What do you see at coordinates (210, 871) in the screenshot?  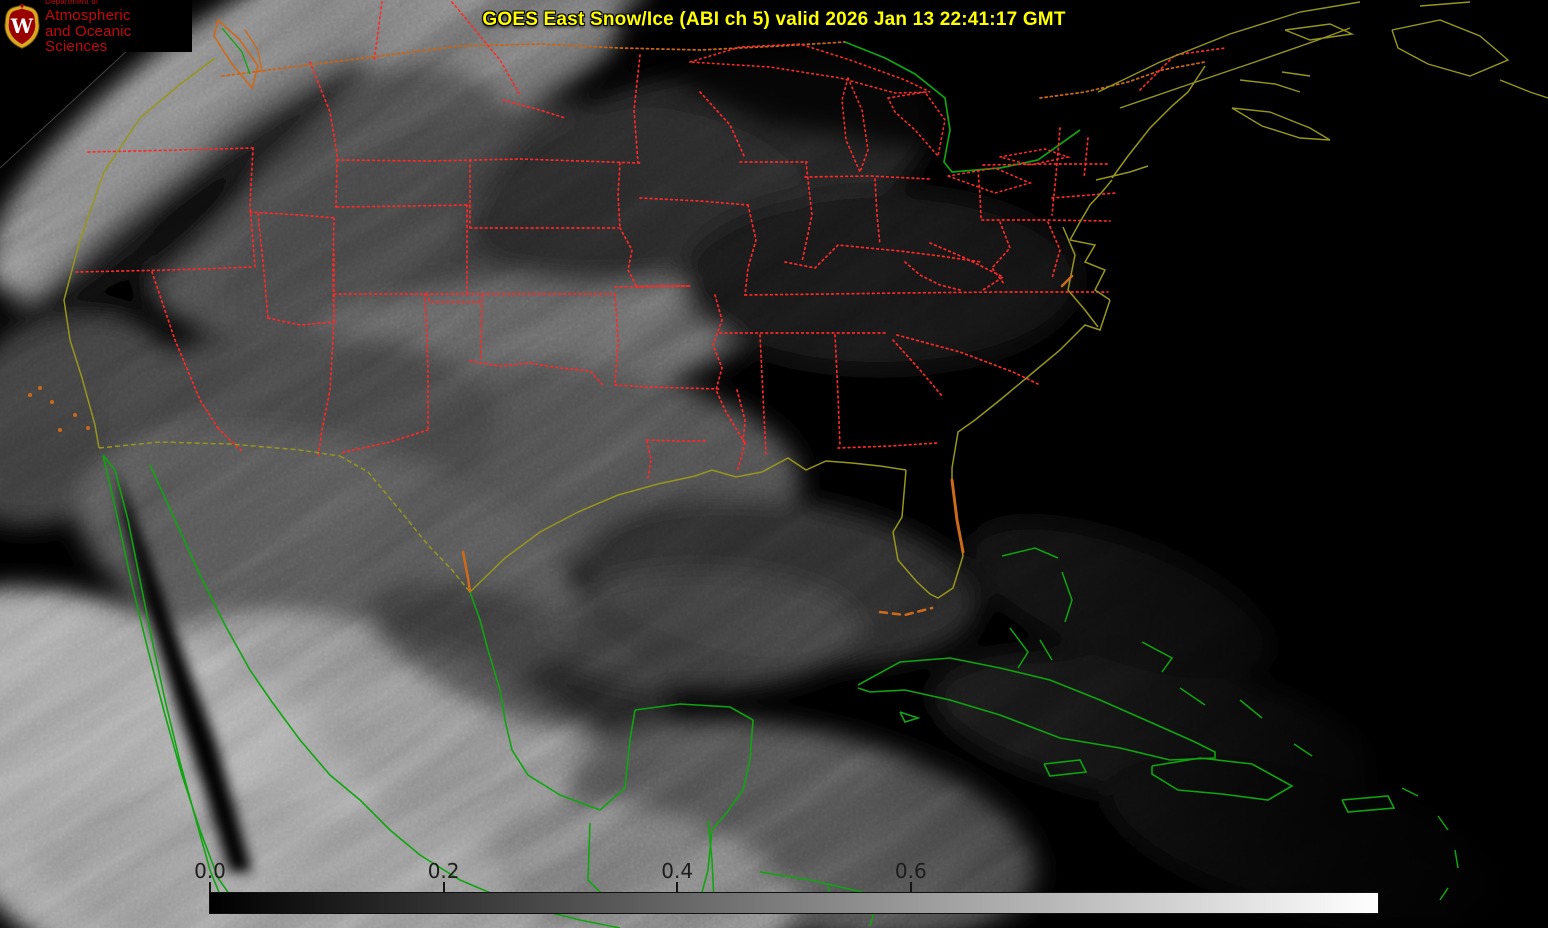 I see `colorbar-label-0.0: 0.0` at bounding box center [210, 871].